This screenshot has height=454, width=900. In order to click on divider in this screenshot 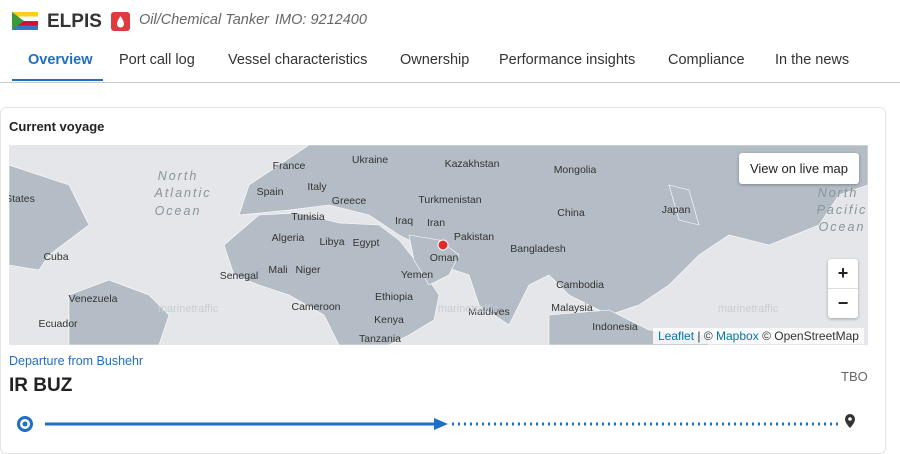, I will do `click(450, 82)`.